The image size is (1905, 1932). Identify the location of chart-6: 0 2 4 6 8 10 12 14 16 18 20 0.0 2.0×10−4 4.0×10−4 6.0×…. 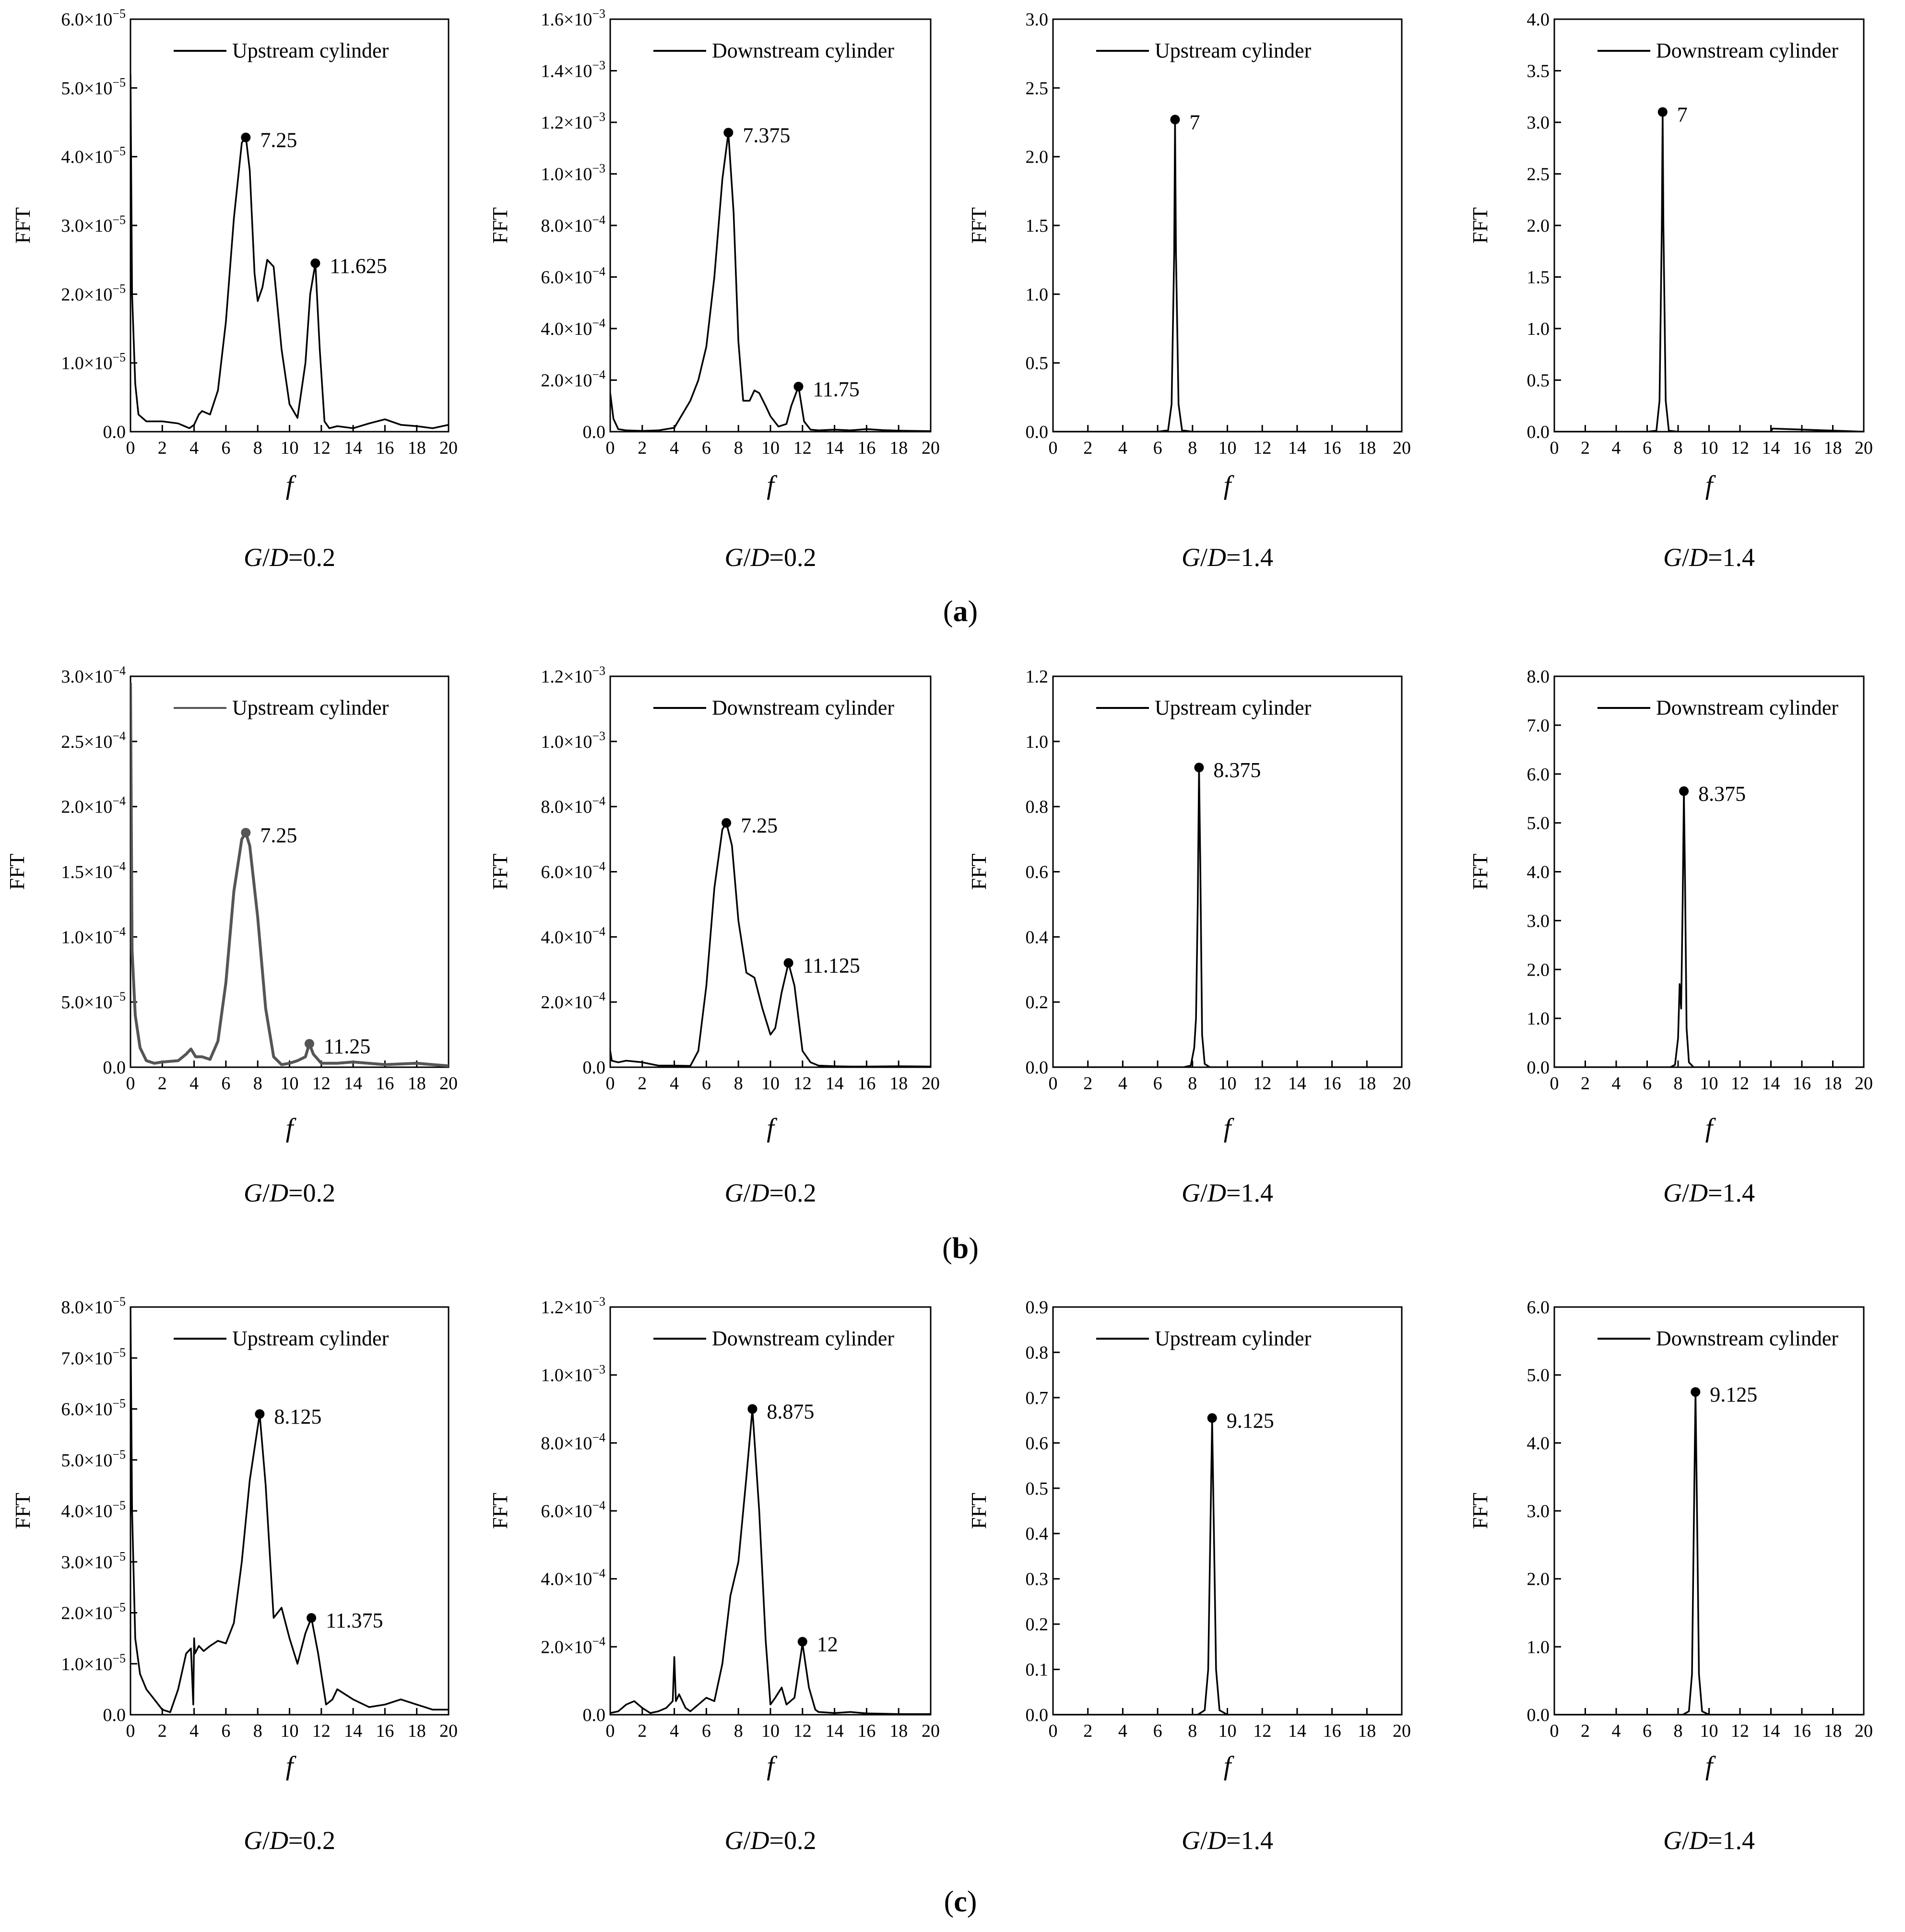
(714, 936).